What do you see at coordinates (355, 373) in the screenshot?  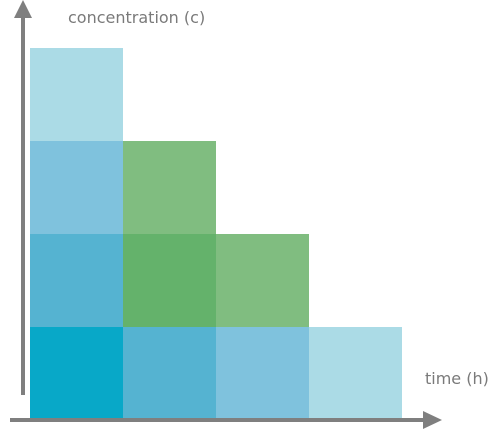 I see `cell-r1-c4` at bounding box center [355, 373].